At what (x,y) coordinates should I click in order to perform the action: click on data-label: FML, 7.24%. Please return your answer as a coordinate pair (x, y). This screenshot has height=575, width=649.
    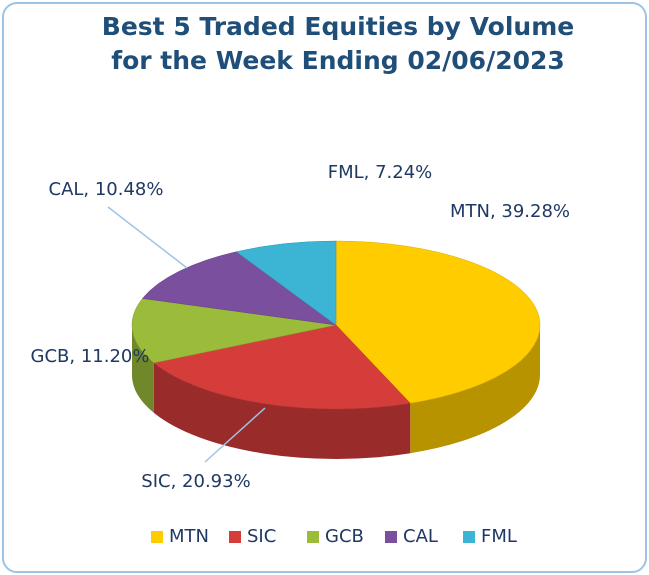
    Looking at the image, I should click on (380, 172).